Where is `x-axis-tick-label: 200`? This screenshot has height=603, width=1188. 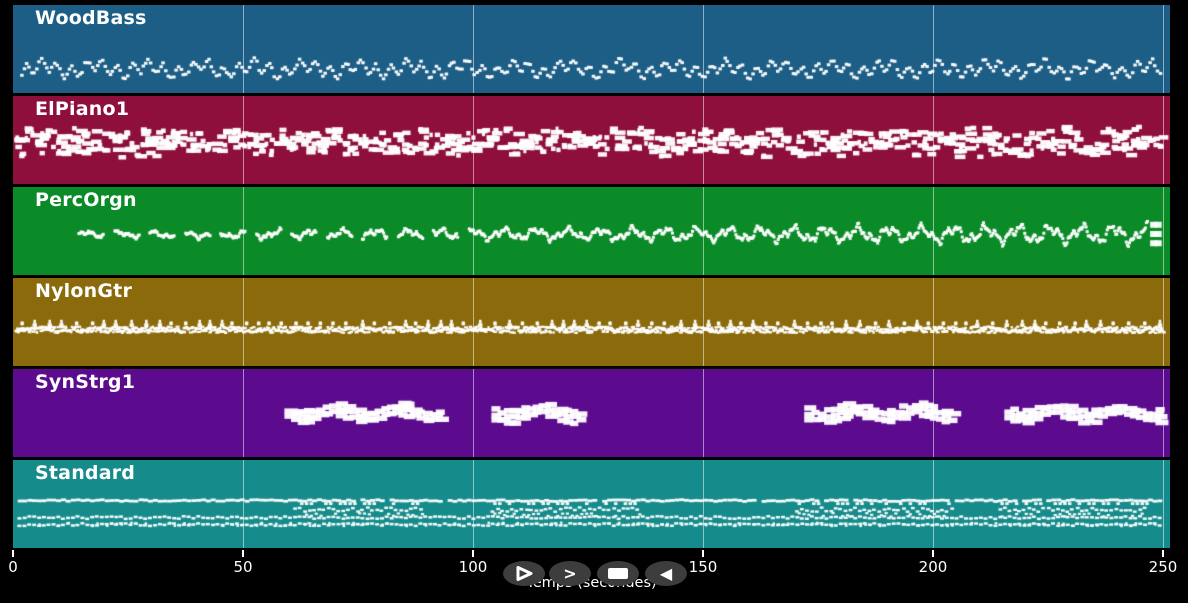 x-axis-tick-label: 200 is located at coordinates (933, 567).